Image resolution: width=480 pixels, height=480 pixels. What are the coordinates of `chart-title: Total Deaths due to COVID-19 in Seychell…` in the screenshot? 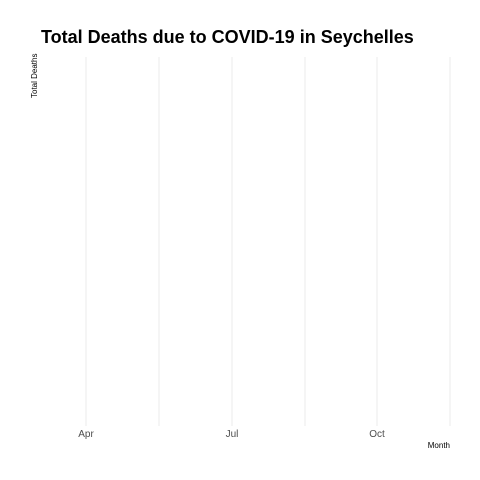 It's located at (227, 37).